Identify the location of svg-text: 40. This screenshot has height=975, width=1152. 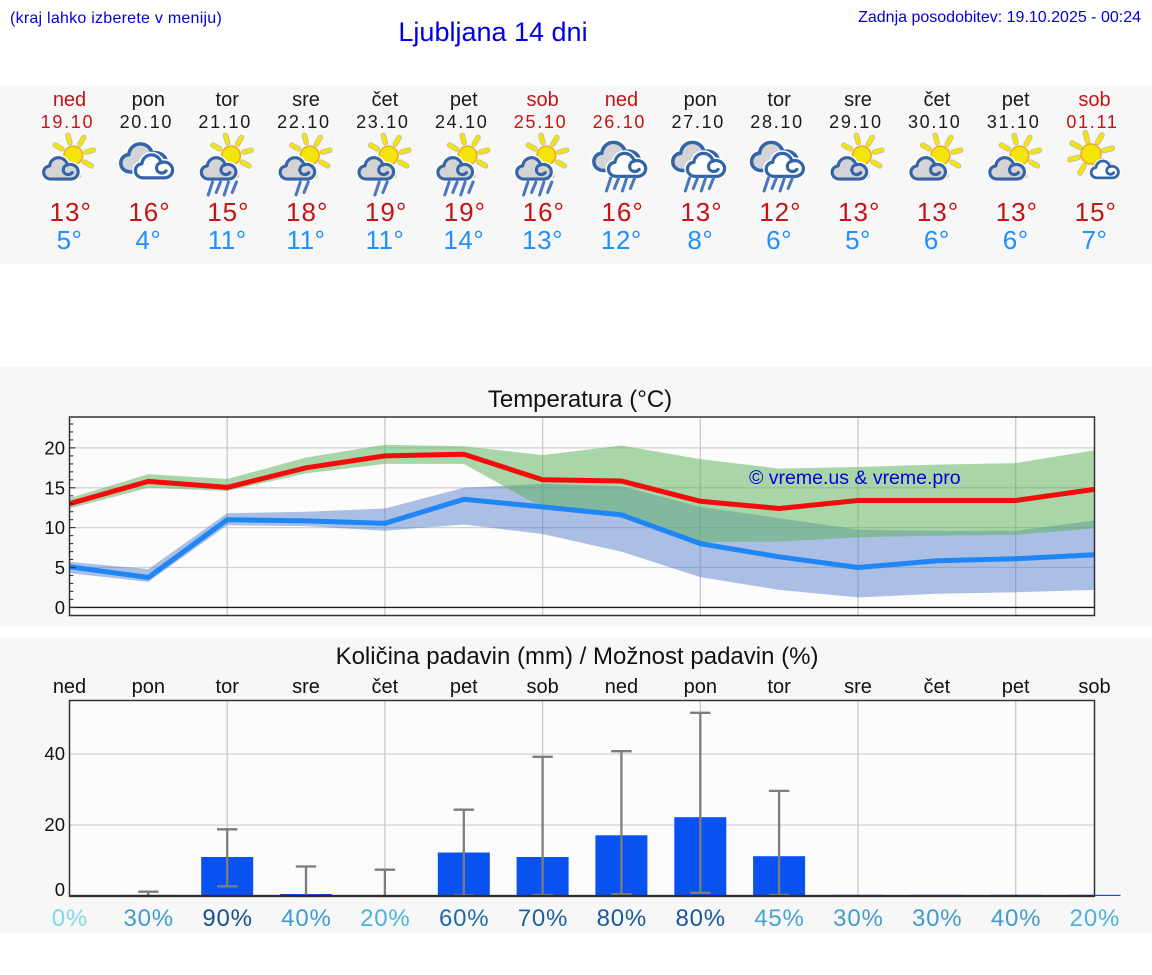
(54, 753).